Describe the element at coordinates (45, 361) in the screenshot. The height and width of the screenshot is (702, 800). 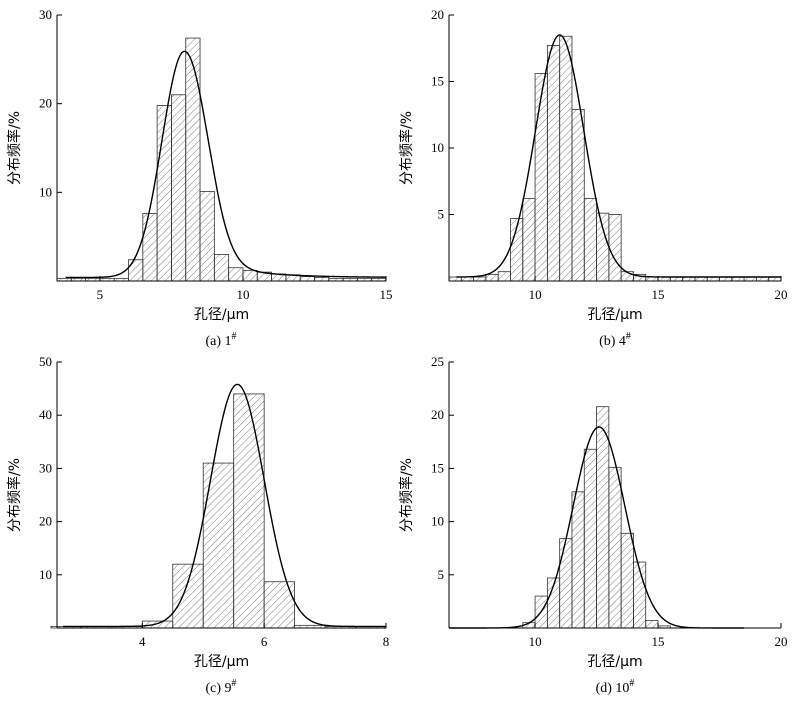
I see `y-tick-label: 50` at that location.